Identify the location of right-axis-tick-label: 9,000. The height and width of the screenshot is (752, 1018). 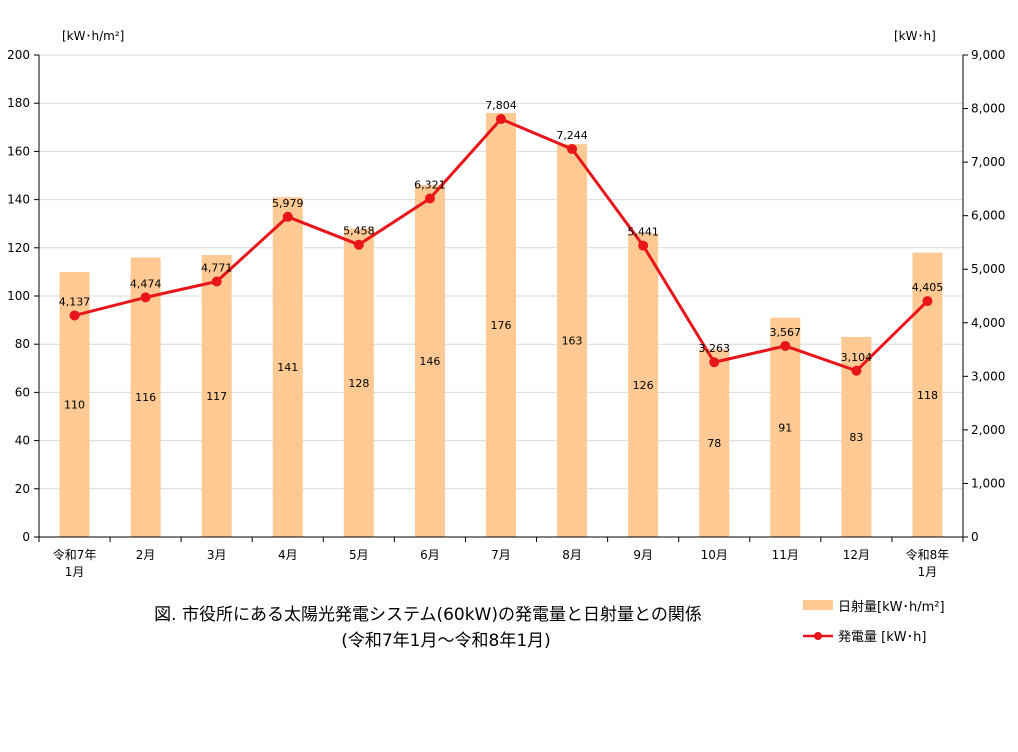
(988, 55).